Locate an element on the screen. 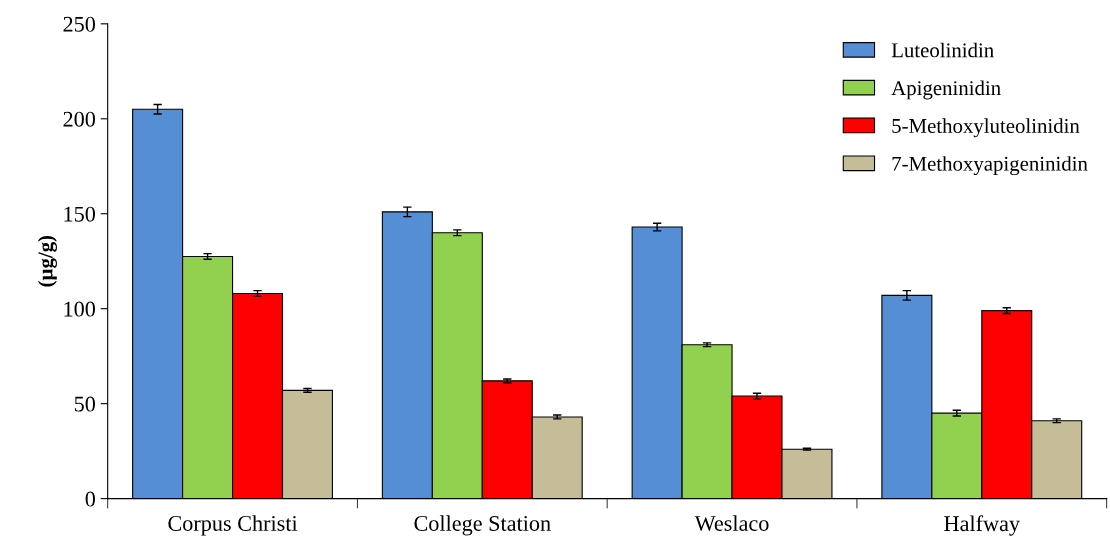  y-tick-label: 200 is located at coordinates (79, 119).